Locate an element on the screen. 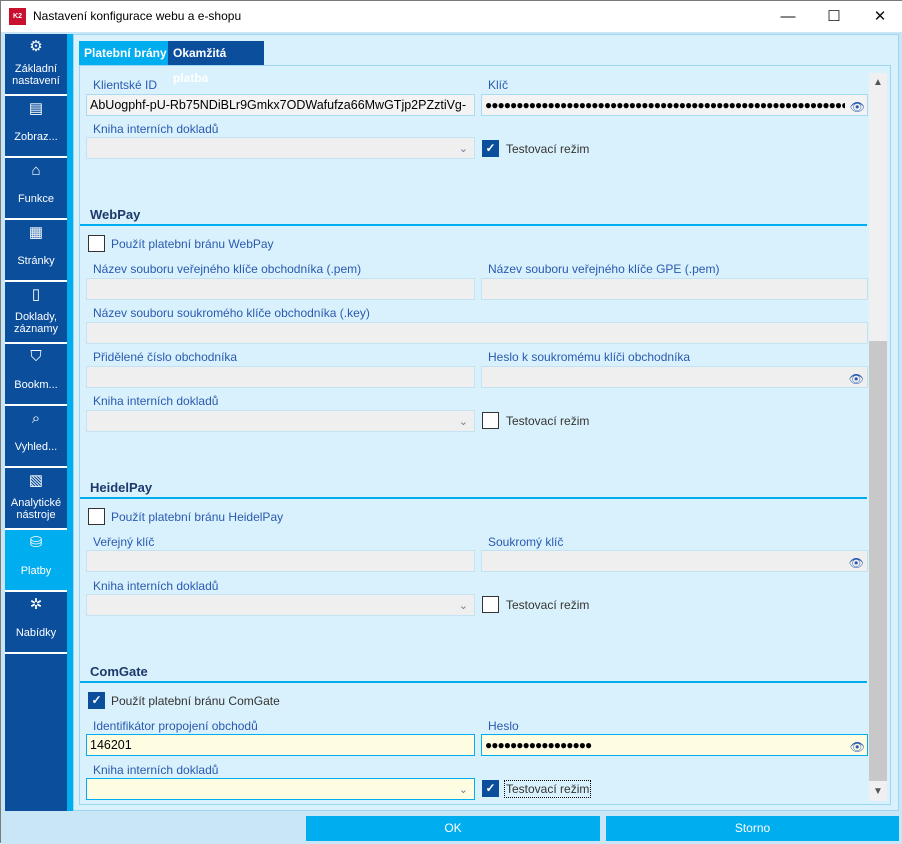 Image resolution: width=902 pixels, height=844 pixels. minimize-button: — is located at coordinates (788, 16).